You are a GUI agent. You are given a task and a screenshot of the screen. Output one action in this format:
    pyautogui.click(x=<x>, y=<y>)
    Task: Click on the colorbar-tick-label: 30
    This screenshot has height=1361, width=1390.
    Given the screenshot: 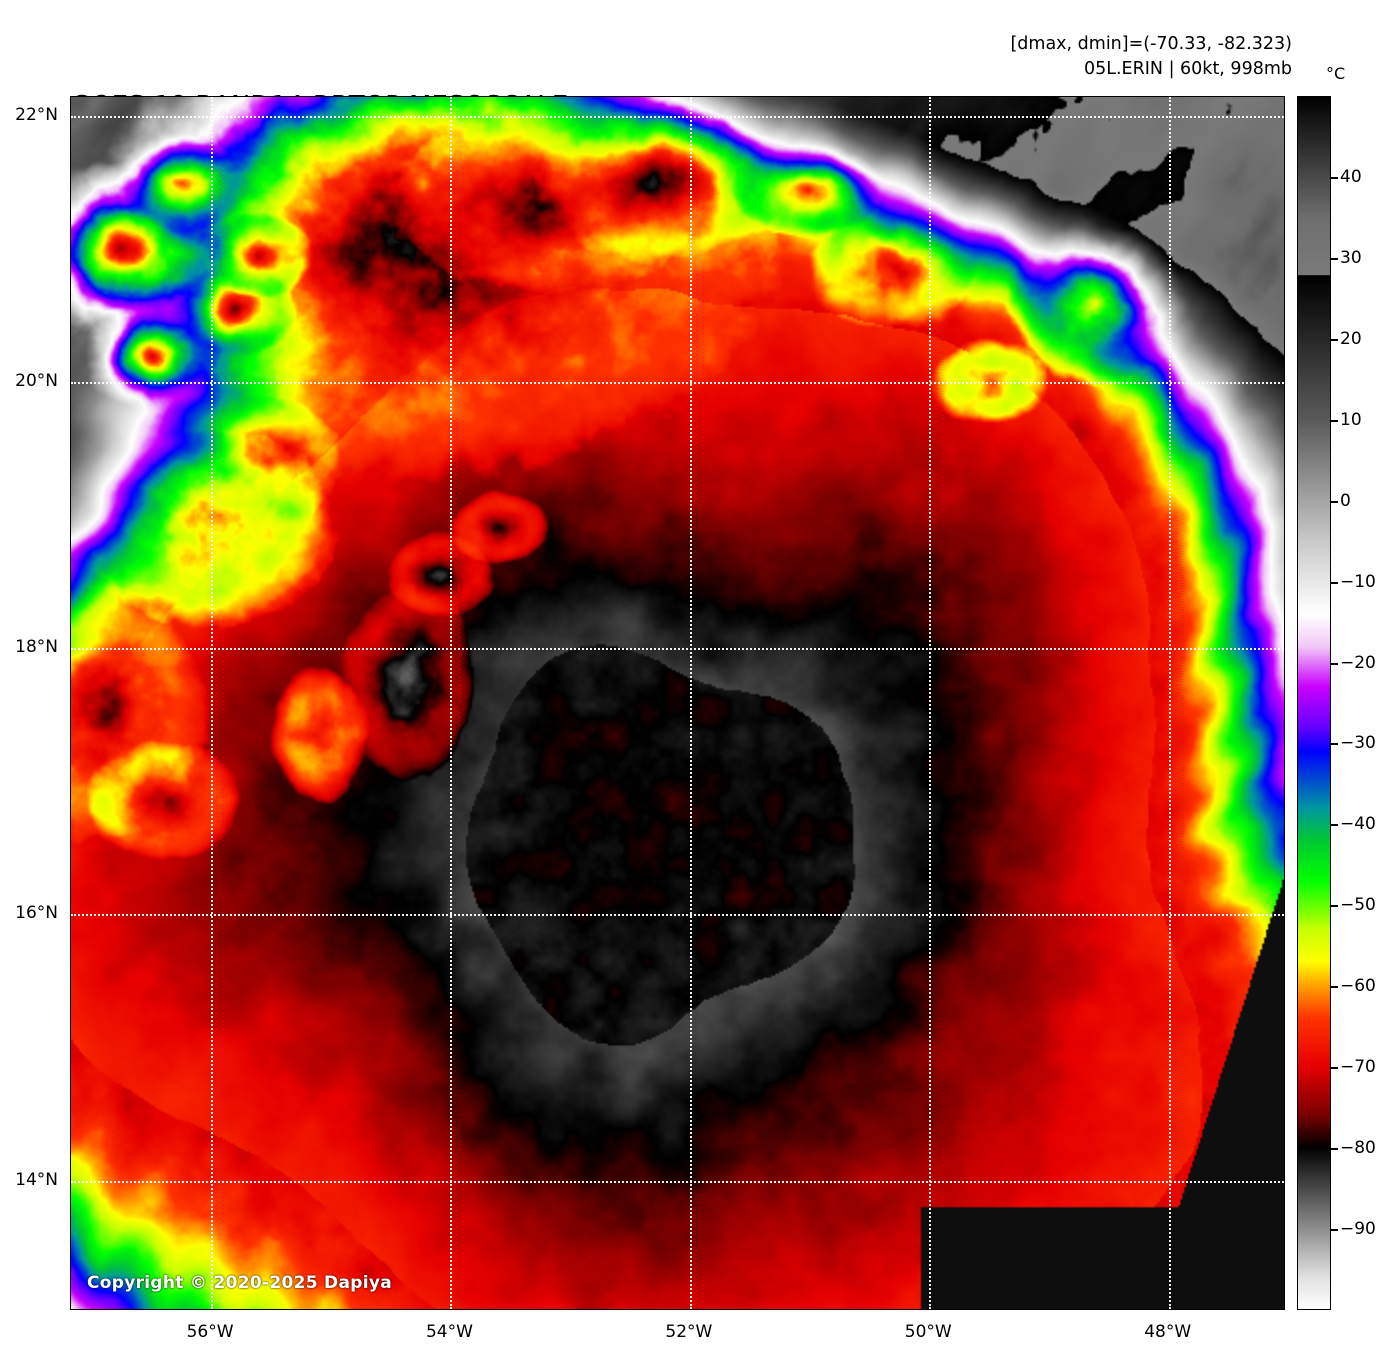 What is the action you would take?
    pyautogui.click(x=1351, y=257)
    